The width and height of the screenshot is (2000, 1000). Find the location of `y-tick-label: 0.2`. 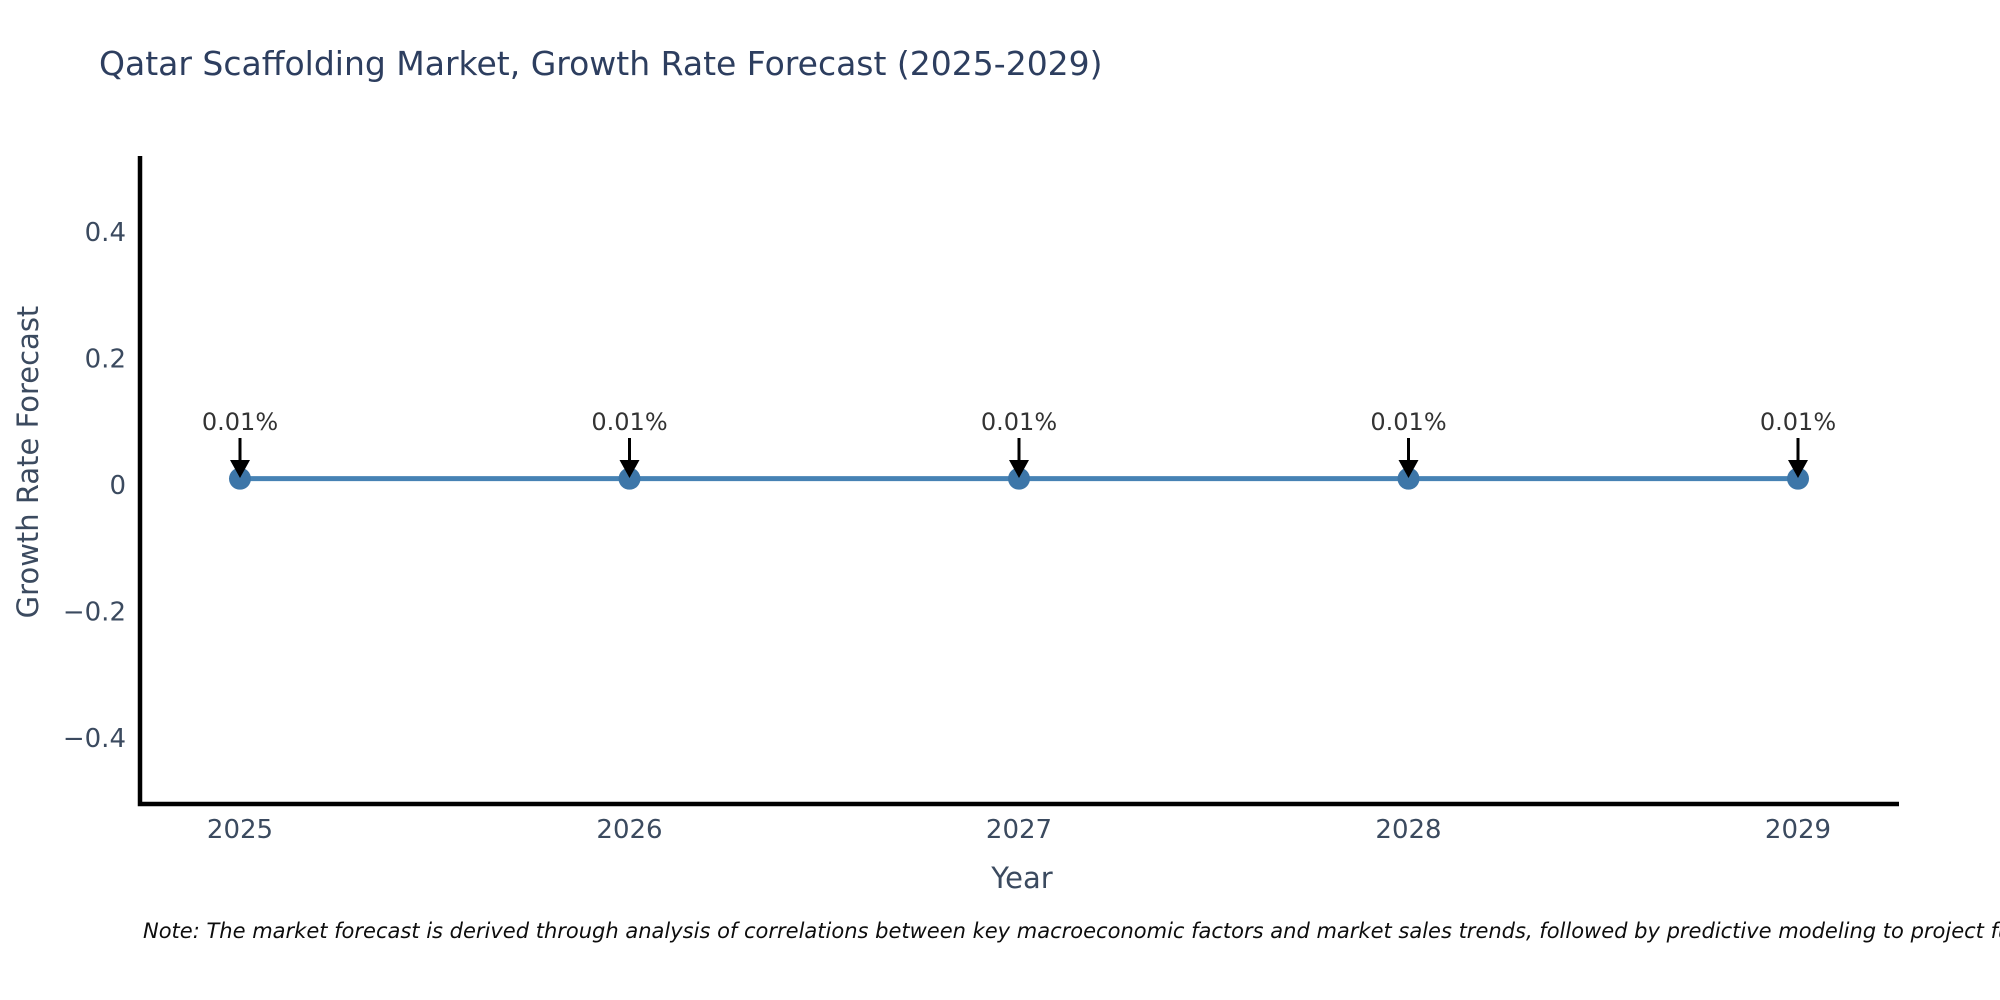

y-tick-label: 0.2 is located at coordinates (105, 360).